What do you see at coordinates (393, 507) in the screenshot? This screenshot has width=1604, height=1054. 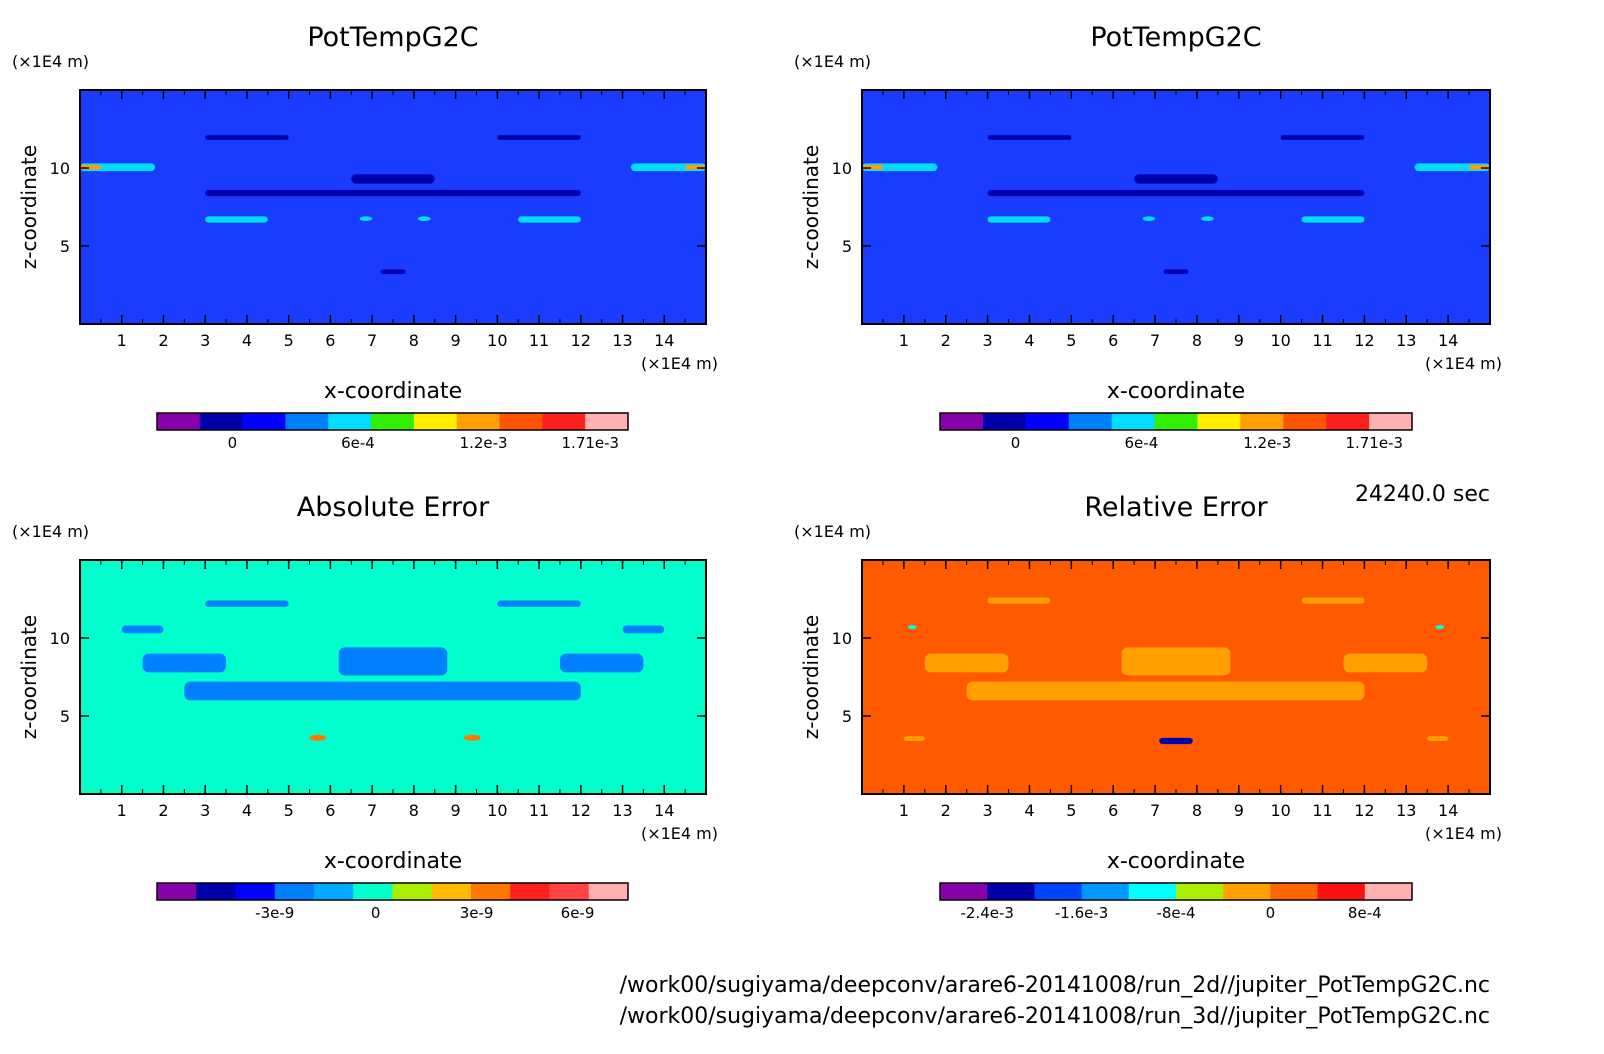 I see `panel-title: Absolute Error` at bounding box center [393, 507].